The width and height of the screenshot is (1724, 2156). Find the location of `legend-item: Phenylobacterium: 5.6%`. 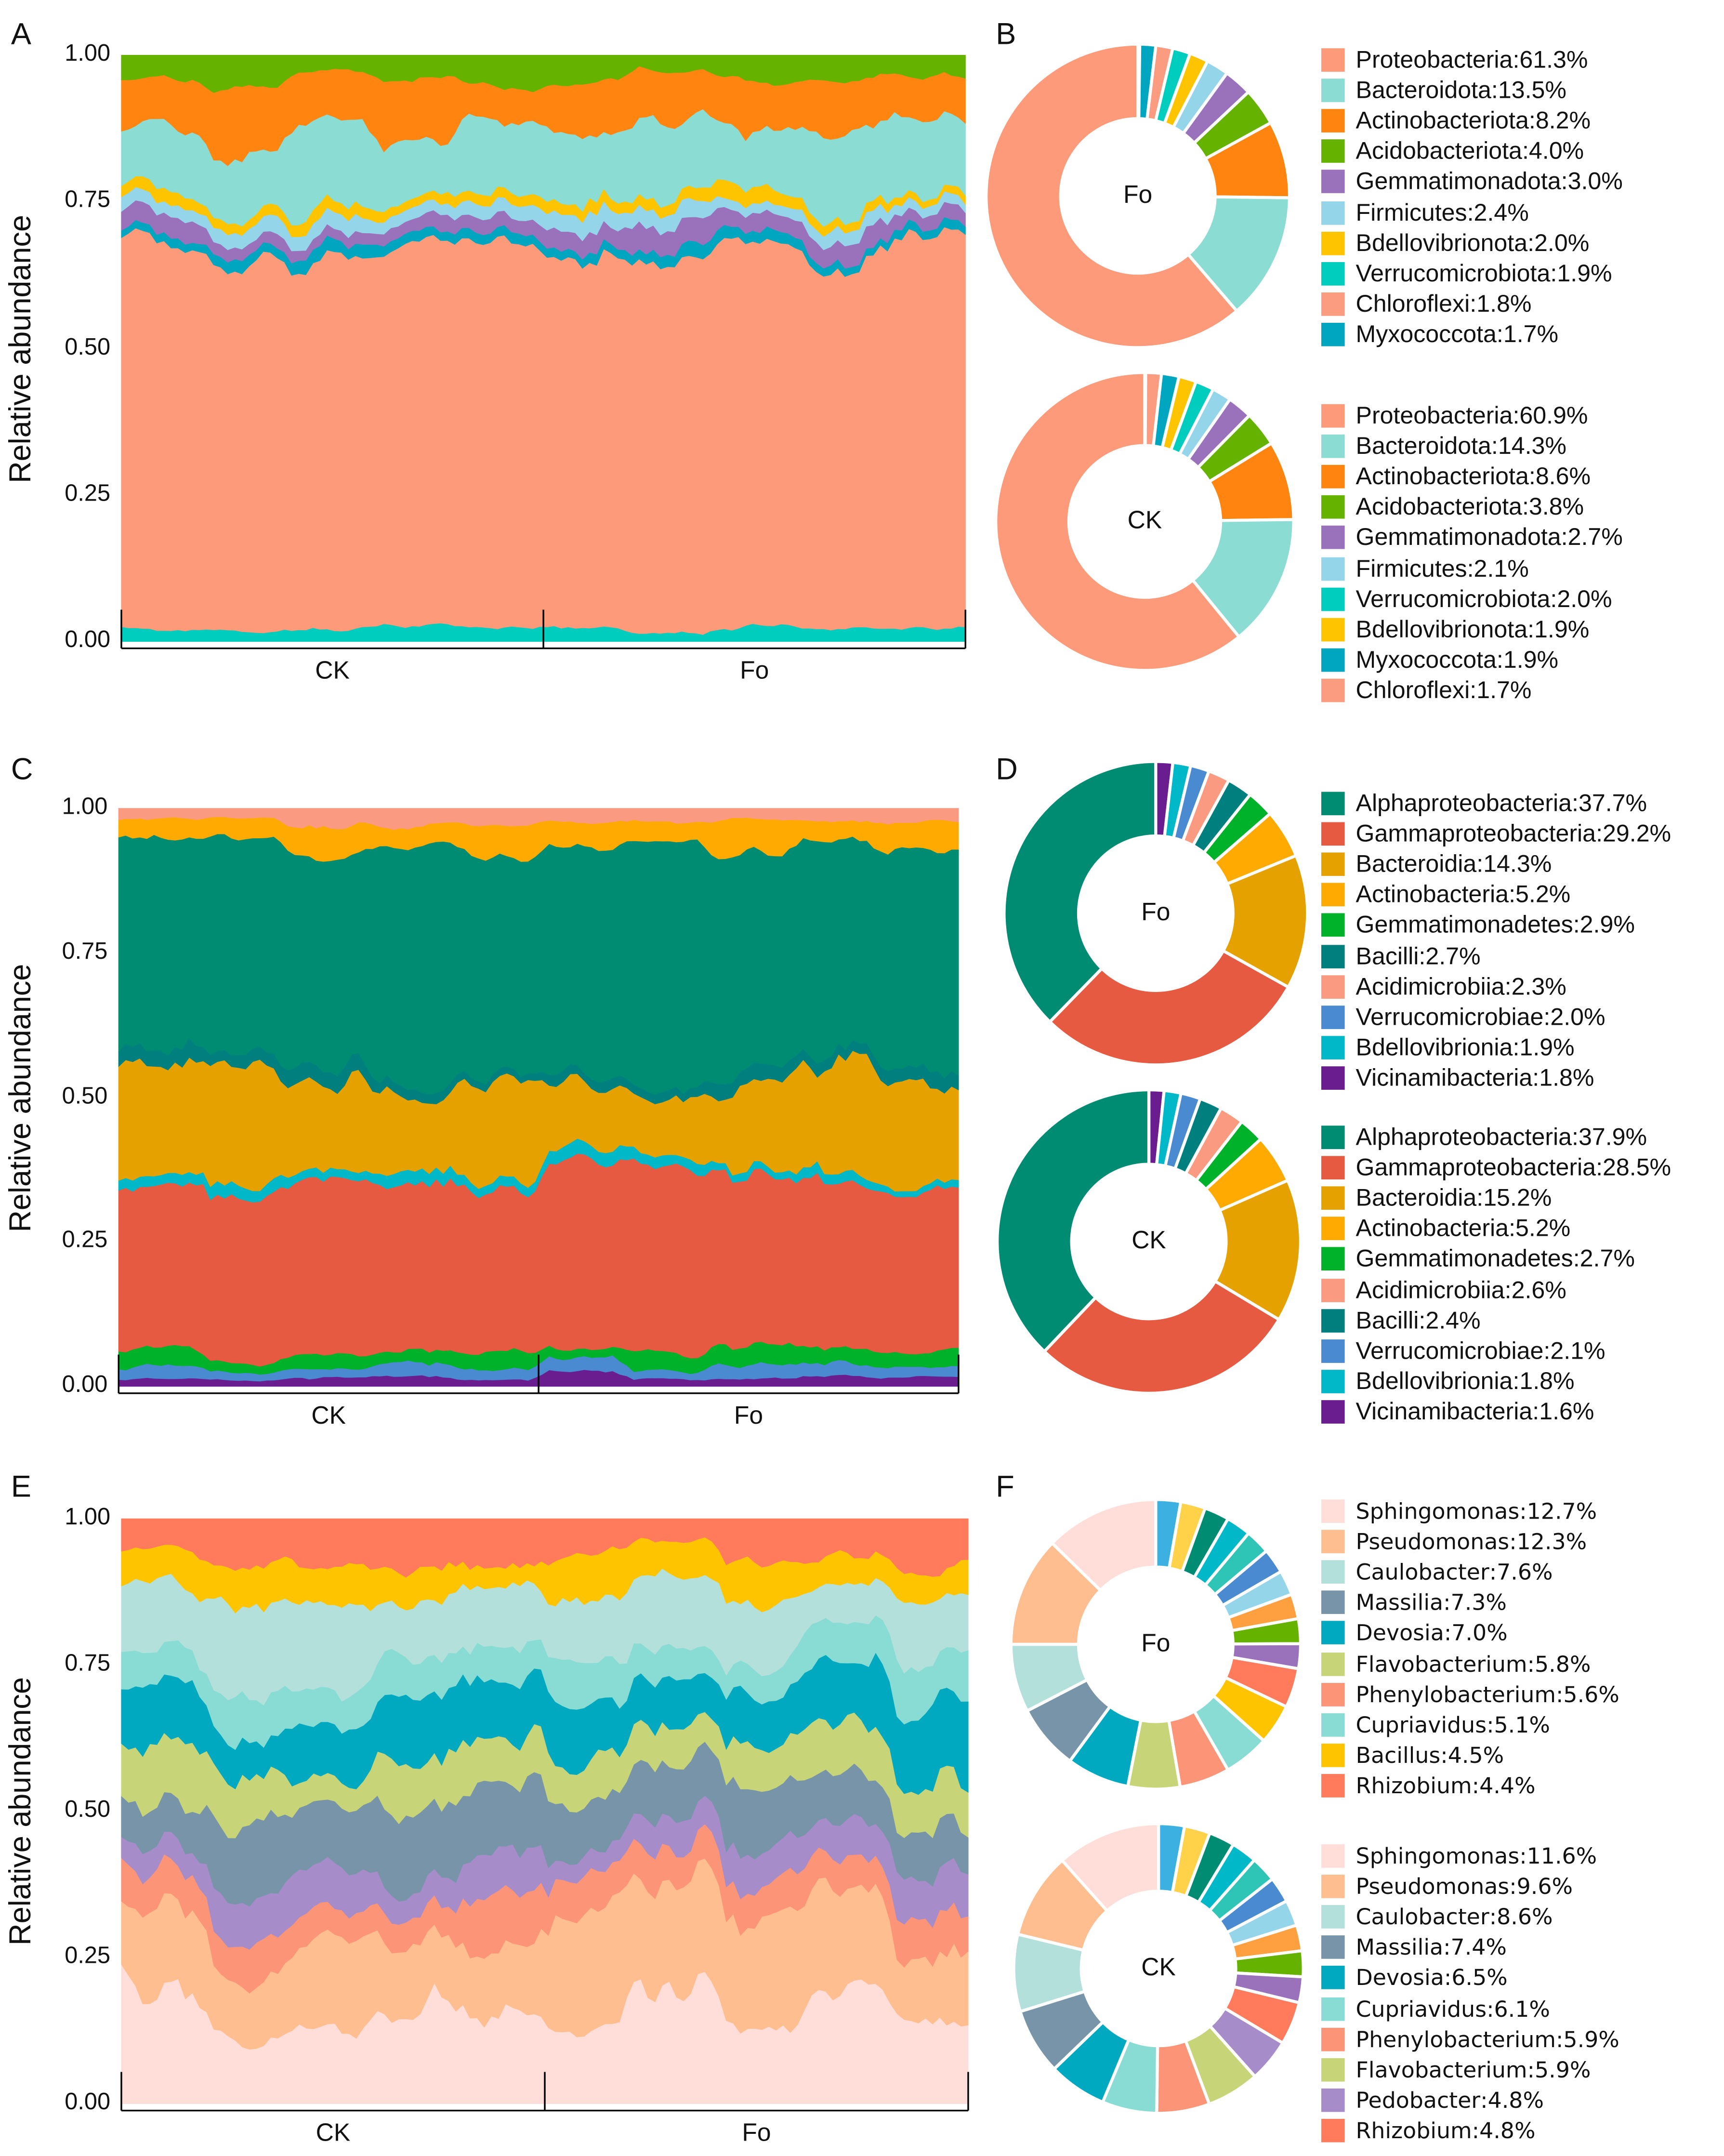

legend-item: Phenylobacterium: 5.6% is located at coordinates (1470, 1694).